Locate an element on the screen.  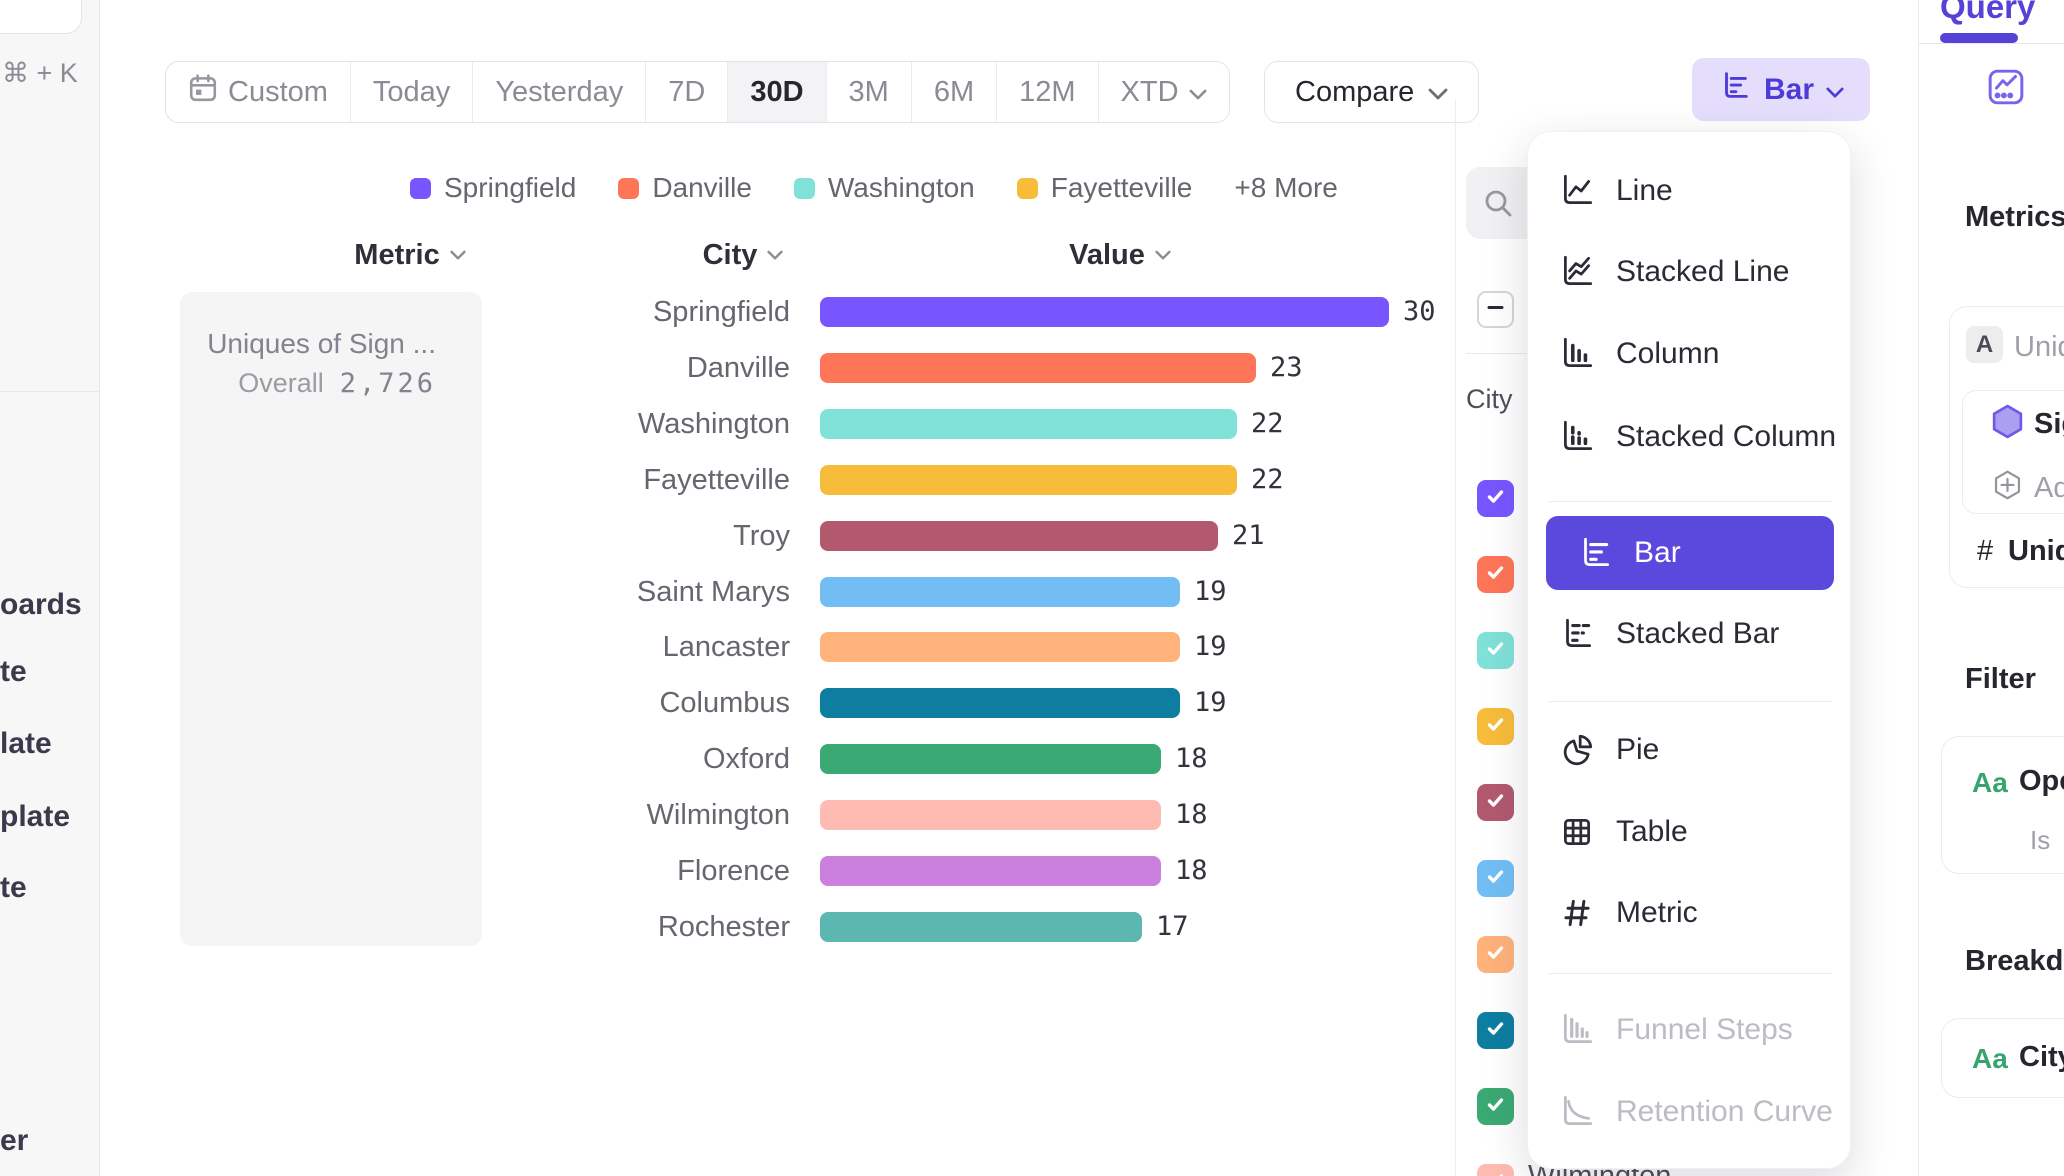
filter-heading: Filter is located at coordinates (2000, 679).